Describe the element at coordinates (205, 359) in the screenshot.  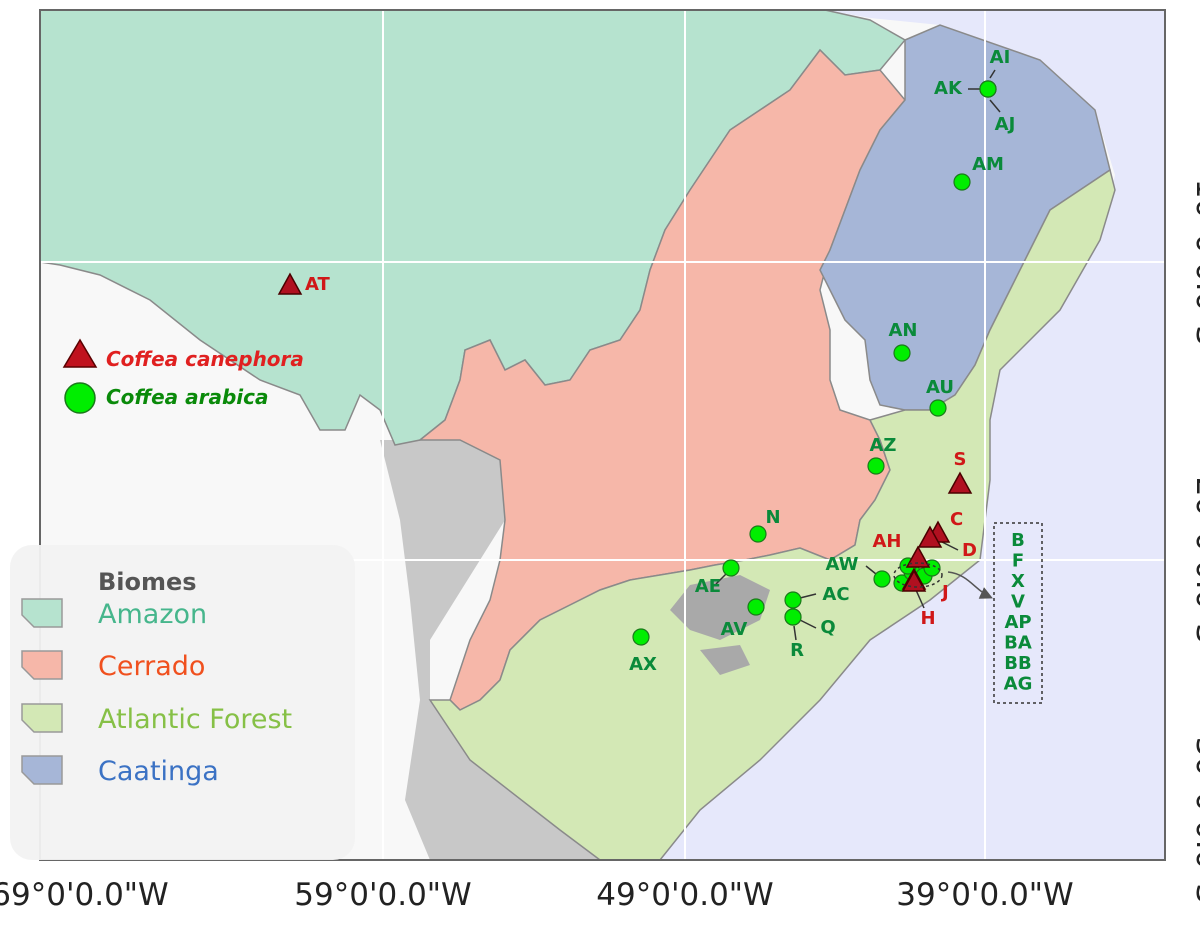
I see `species-legend-label: Coffea canephora` at that location.